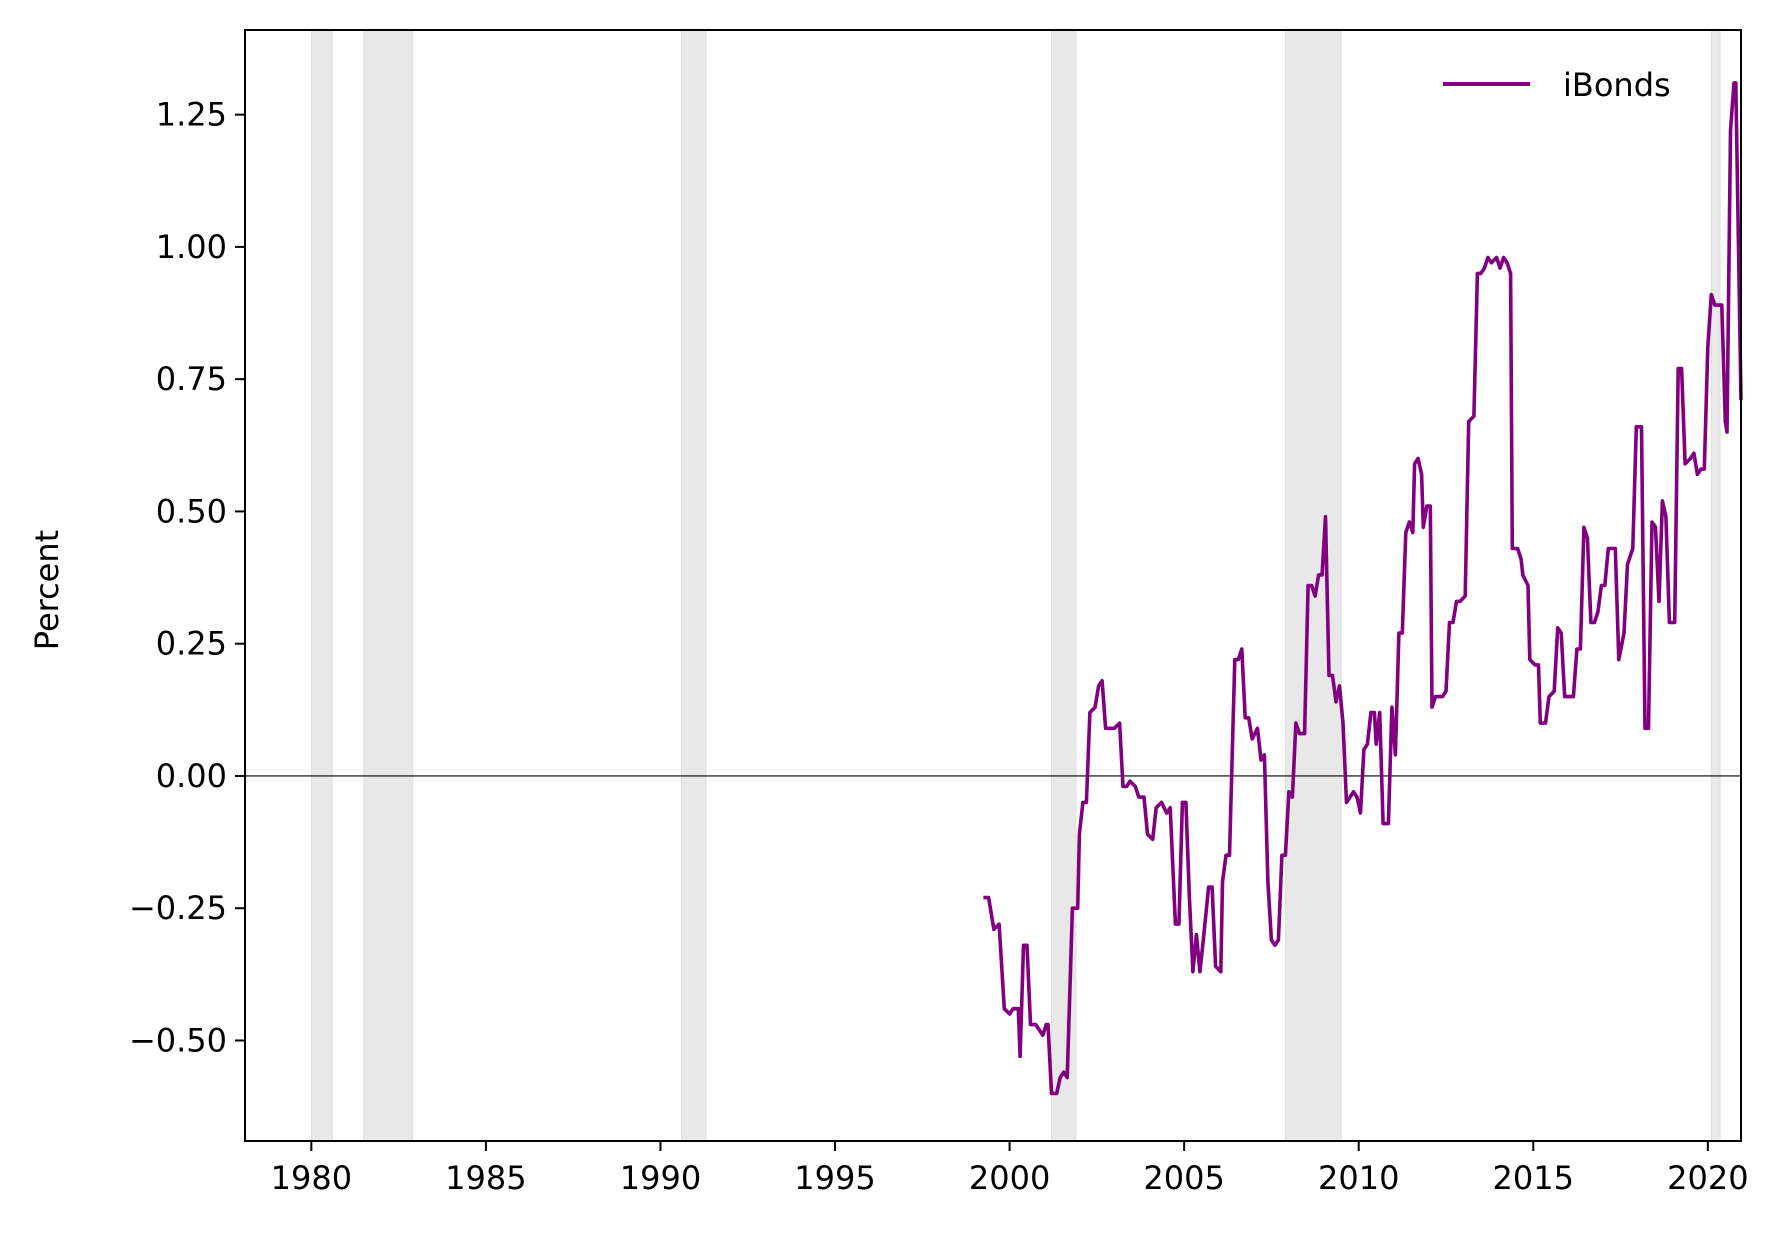 The width and height of the screenshot is (1779, 1241). Describe the element at coordinates (1617, 85) in the screenshot. I see `legend-label-ibonds: iBonds` at that location.